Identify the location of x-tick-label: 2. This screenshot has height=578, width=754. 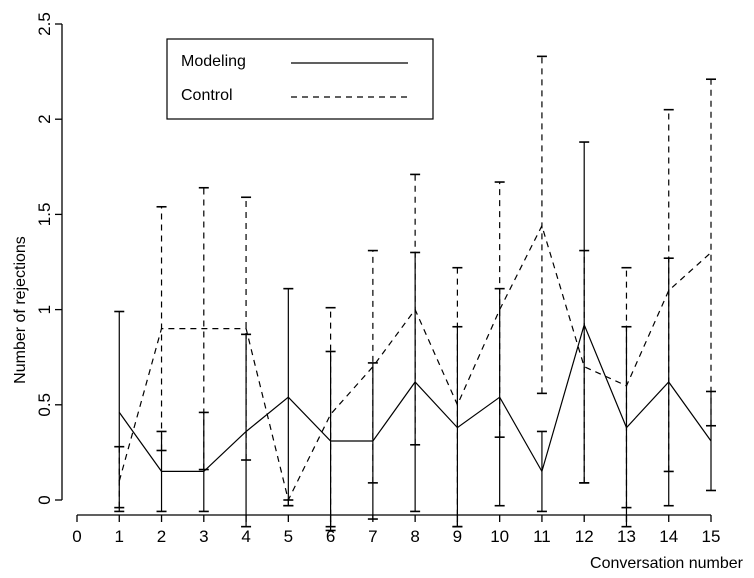
(161, 536).